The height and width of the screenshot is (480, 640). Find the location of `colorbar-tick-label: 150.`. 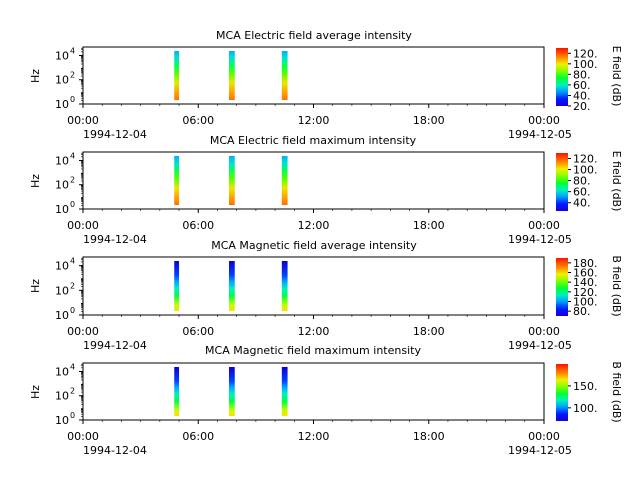

colorbar-tick-label: 150. is located at coordinates (585, 386).